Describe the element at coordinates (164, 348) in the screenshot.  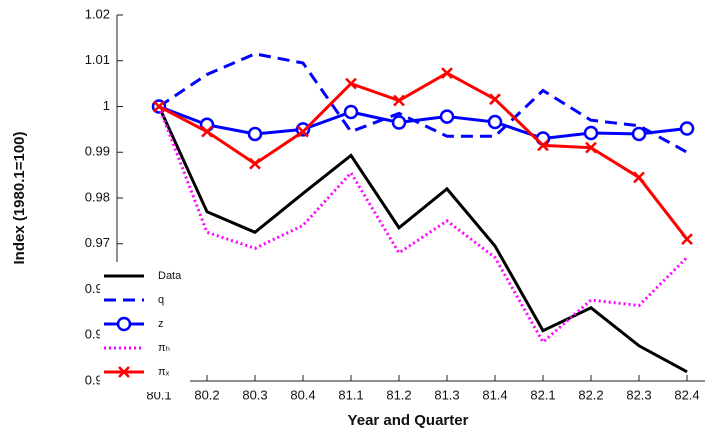
I see `legend-label: πₕ` at that location.